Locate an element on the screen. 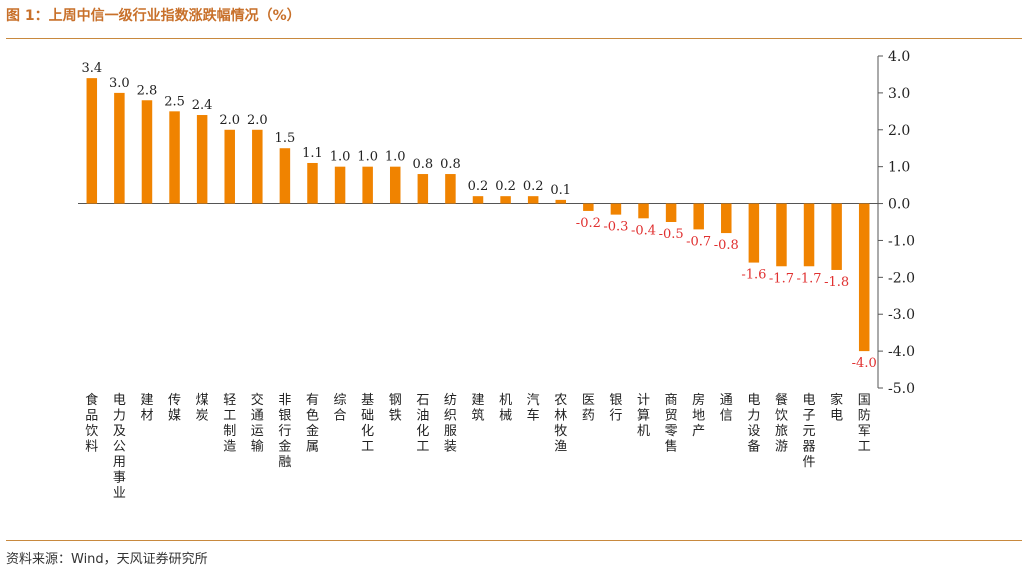 Image resolution: width=1033 pixels, height=572 pixels. data-label-15: 0.2 is located at coordinates (505, 186).